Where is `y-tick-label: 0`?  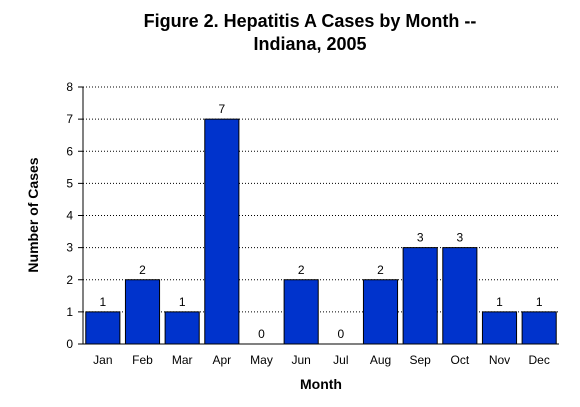
y-tick-label: 0 is located at coordinates (69, 344).